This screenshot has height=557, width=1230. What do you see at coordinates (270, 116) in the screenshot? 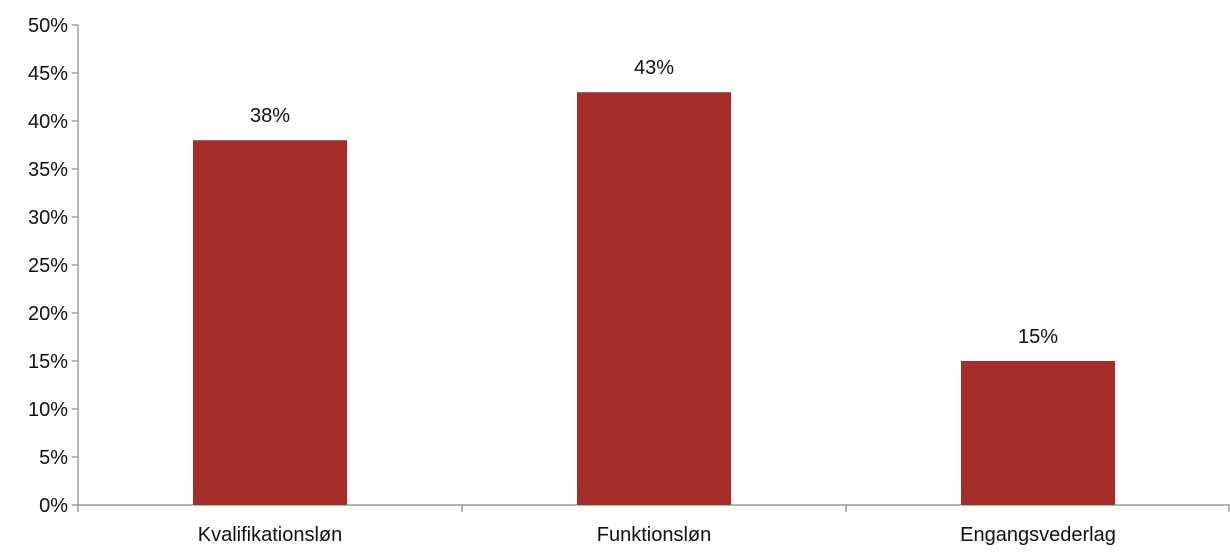
I see `data-label: 38%` at bounding box center [270, 116].